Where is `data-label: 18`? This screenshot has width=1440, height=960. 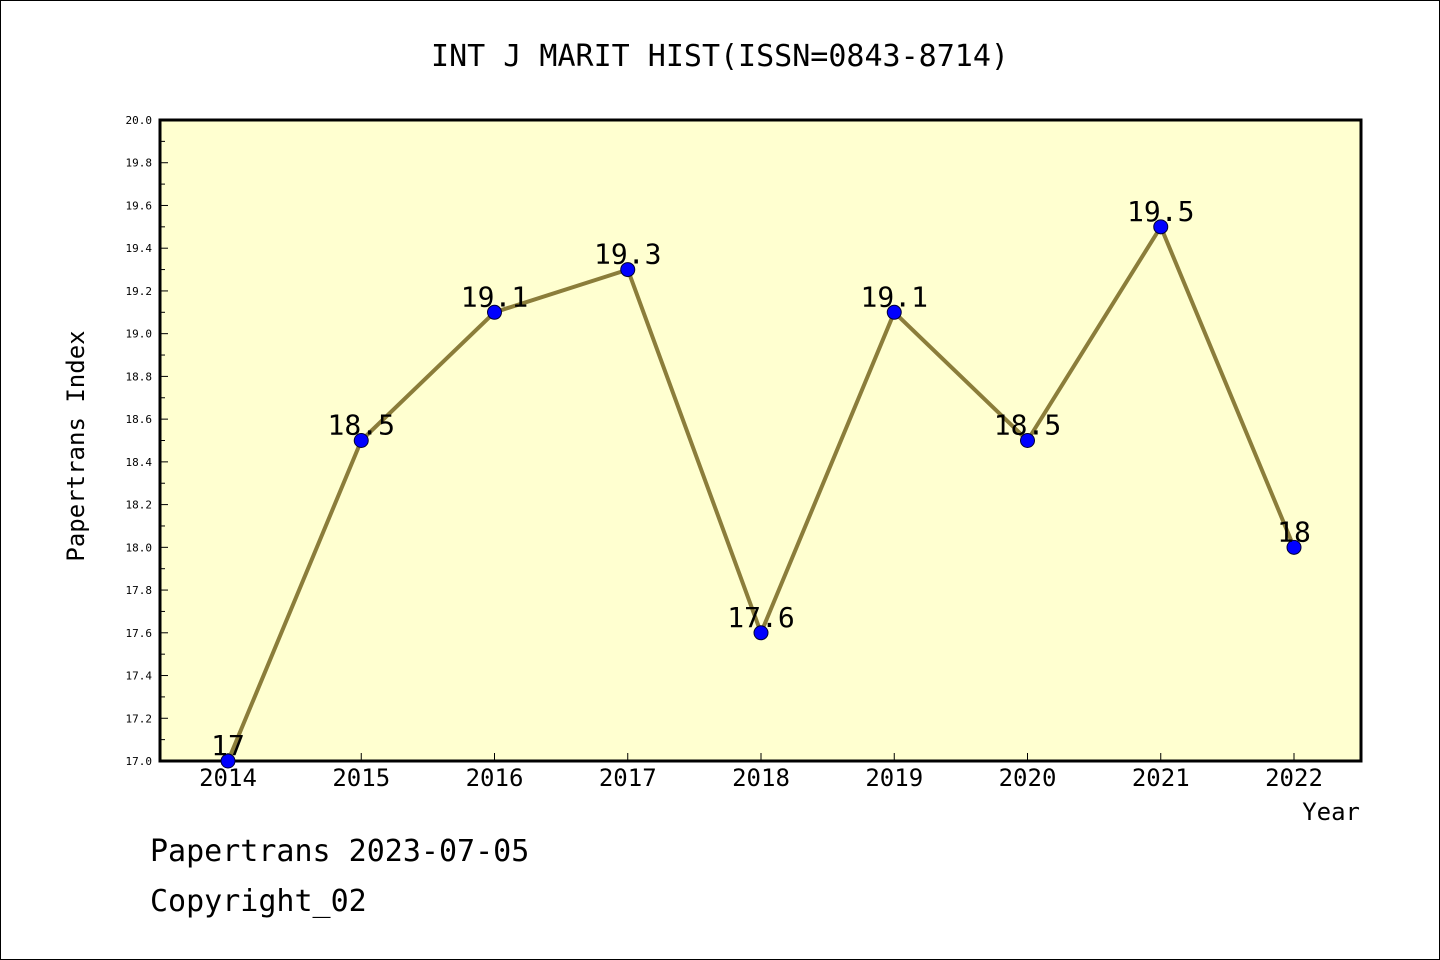
data-label: 18 is located at coordinates (1294, 531).